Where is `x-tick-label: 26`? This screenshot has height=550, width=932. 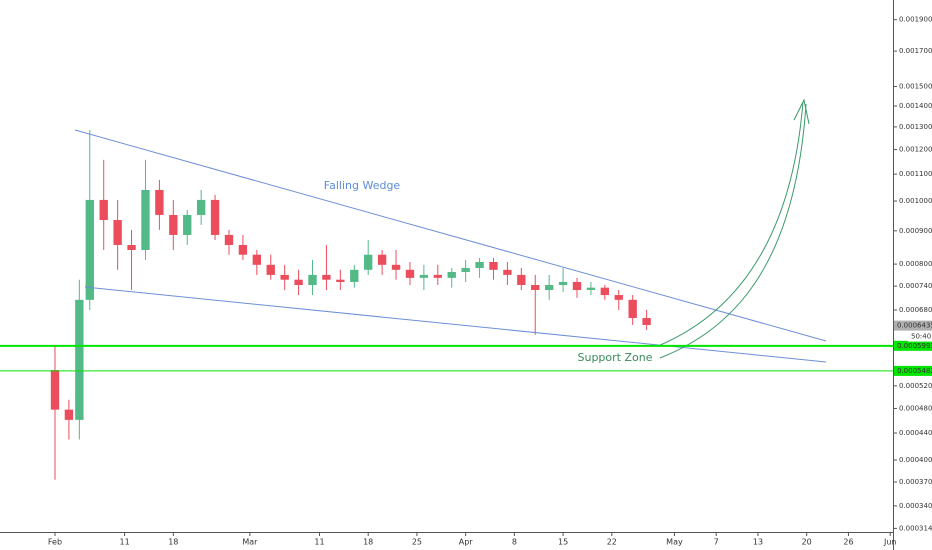
x-tick-label: 26 is located at coordinates (848, 542).